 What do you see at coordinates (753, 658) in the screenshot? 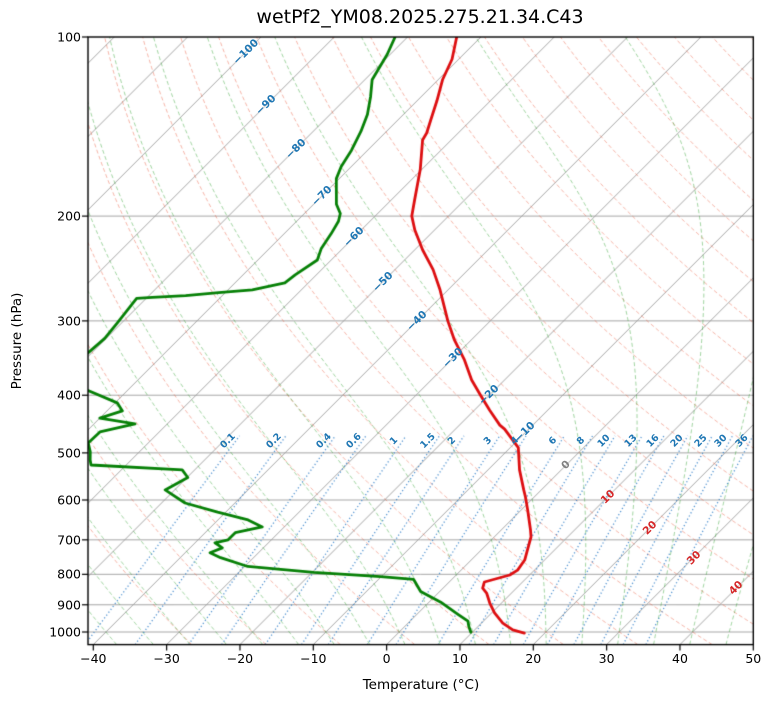
I see `x-tick-label: 50` at bounding box center [753, 658].